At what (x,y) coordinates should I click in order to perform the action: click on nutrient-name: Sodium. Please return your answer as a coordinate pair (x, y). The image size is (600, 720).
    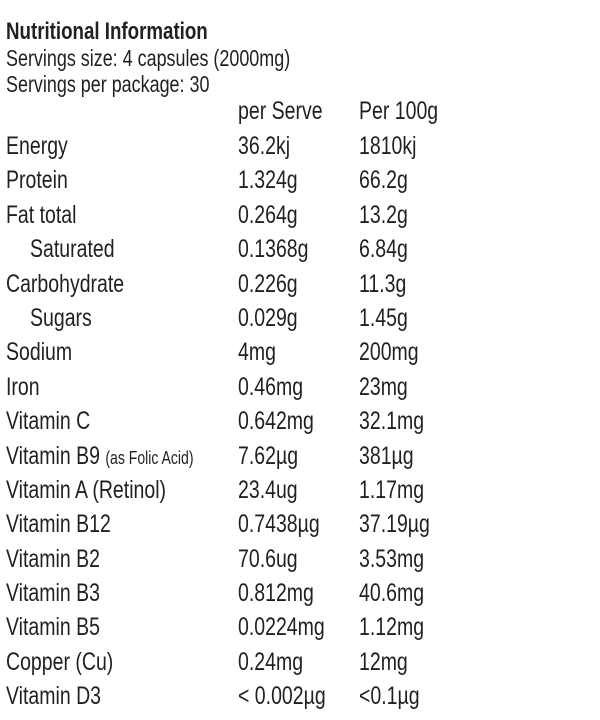
    Looking at the image, I should click on (48, 352).